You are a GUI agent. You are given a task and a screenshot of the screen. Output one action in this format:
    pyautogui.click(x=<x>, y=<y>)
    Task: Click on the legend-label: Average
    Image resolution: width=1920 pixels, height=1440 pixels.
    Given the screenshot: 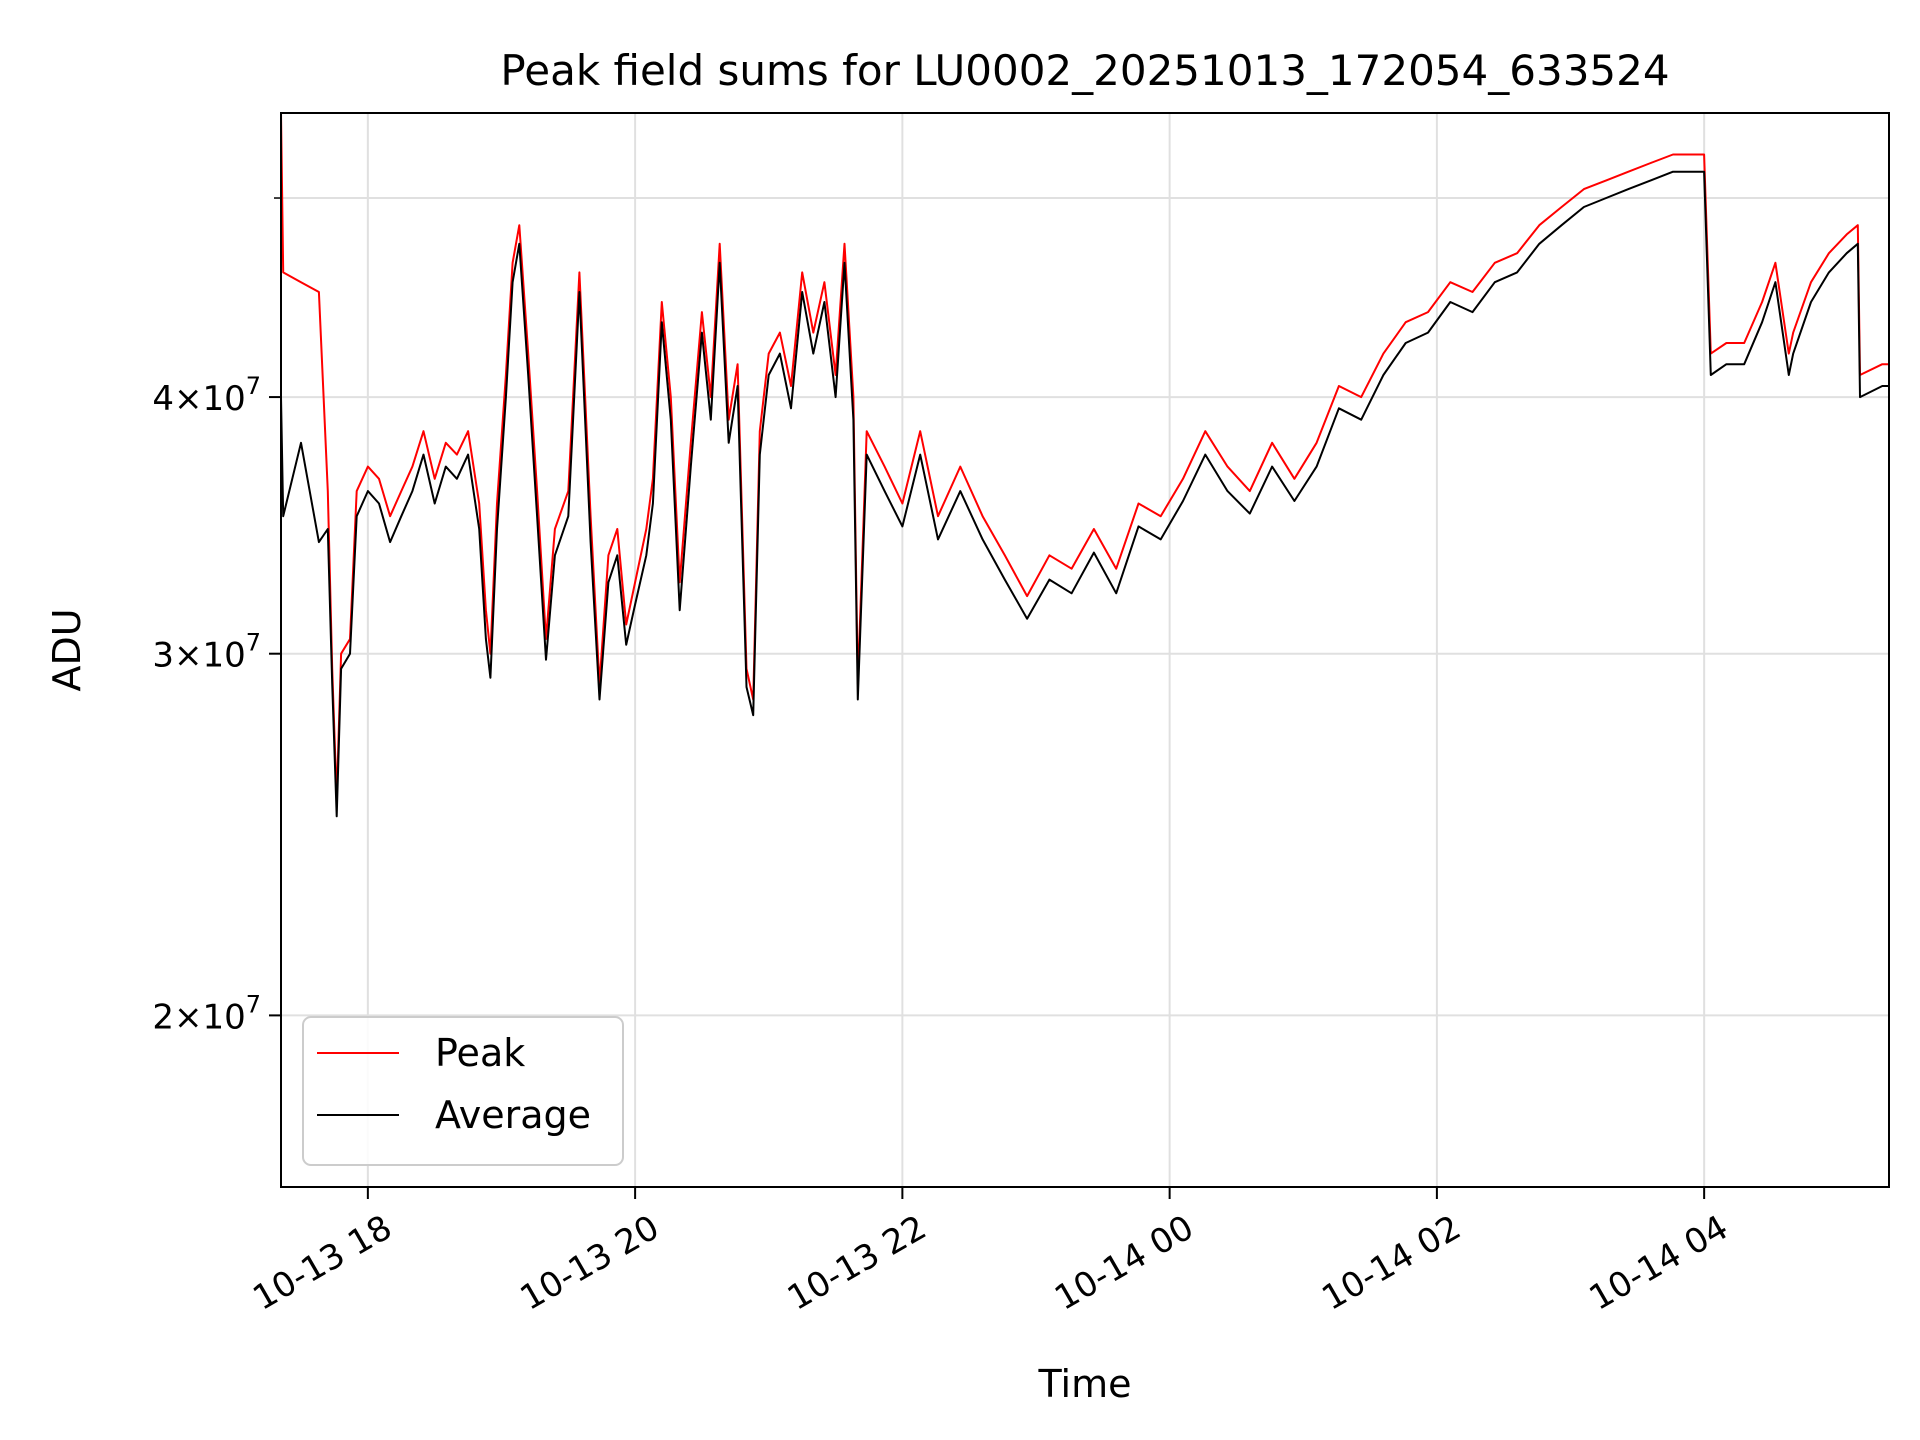 What is the action you would take?
    pyautogui.click(x=513, y=1115)
    